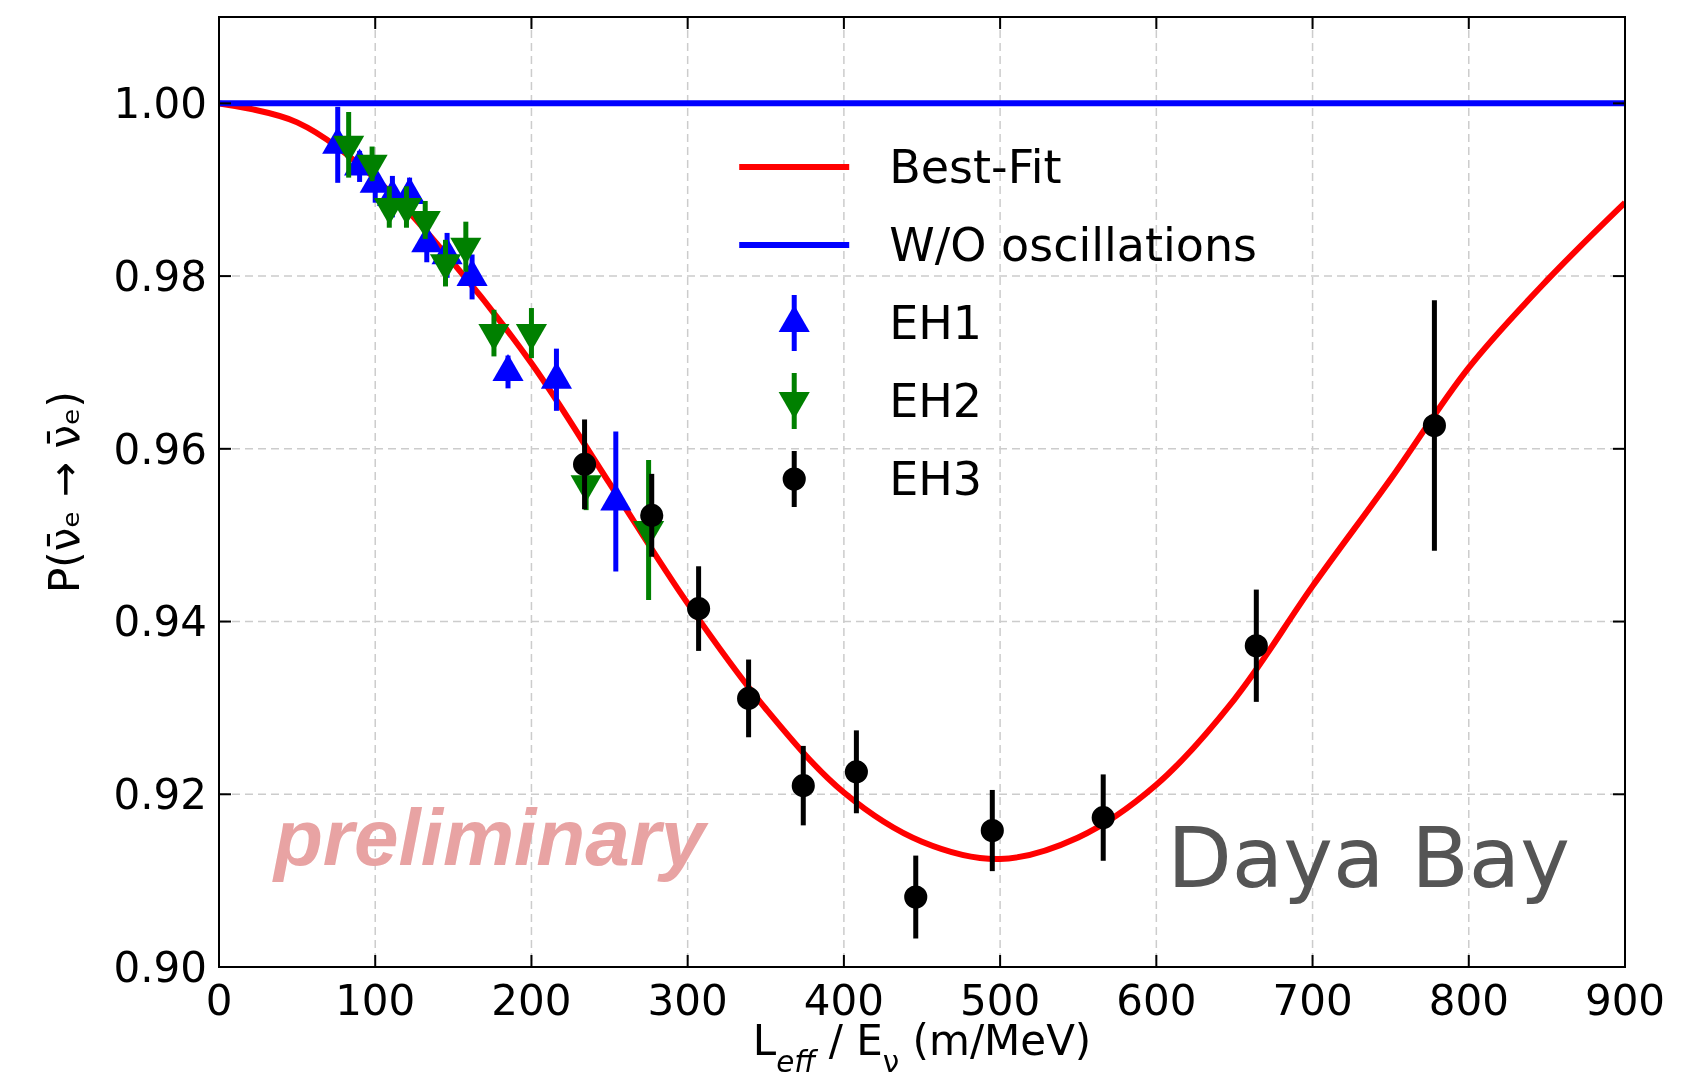  I want to click on x-tick-label: 700, so click(1312, 1000).